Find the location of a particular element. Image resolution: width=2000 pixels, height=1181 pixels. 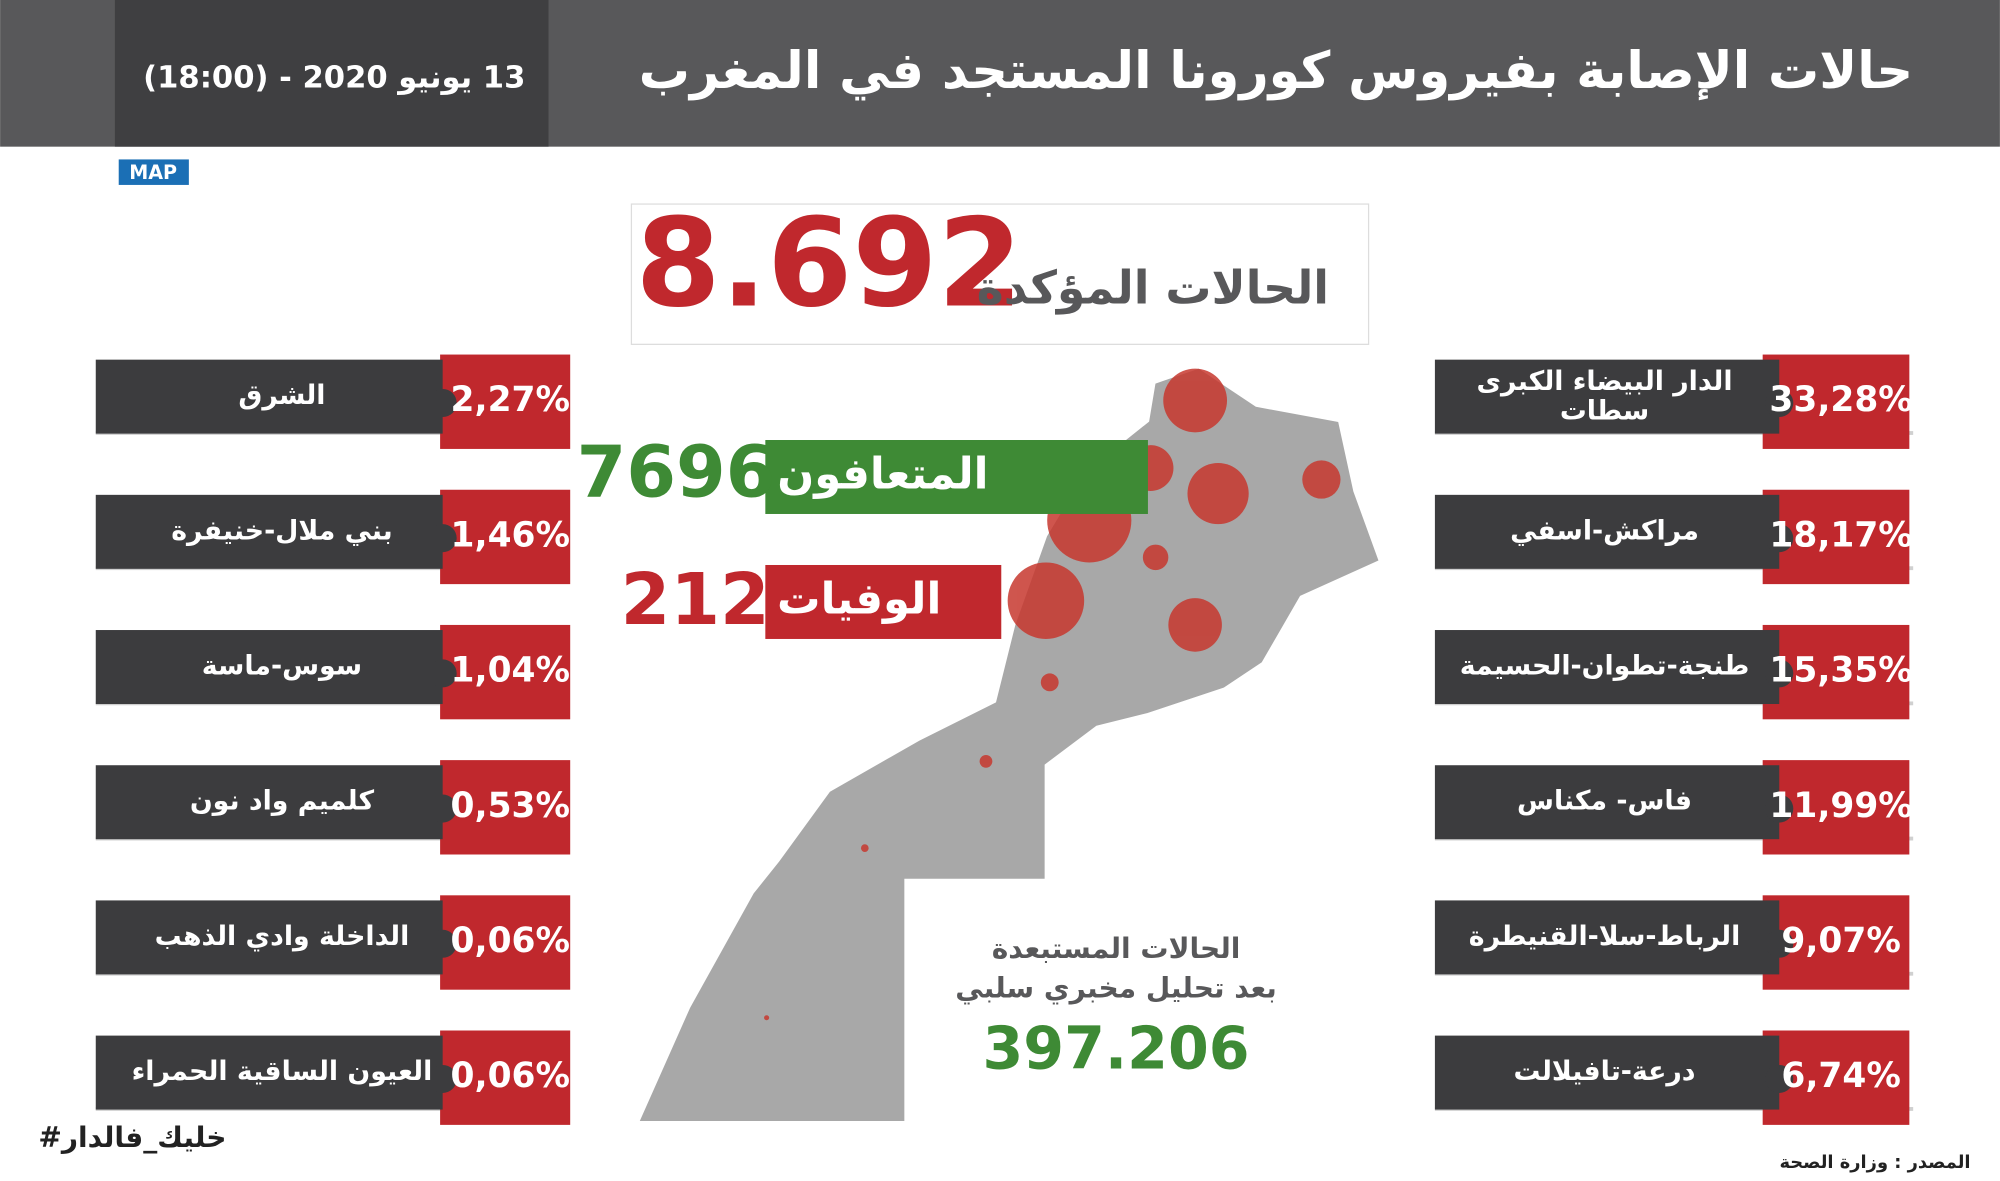

region-name: فاس- مكناس is located at coordinates (1604, 801).